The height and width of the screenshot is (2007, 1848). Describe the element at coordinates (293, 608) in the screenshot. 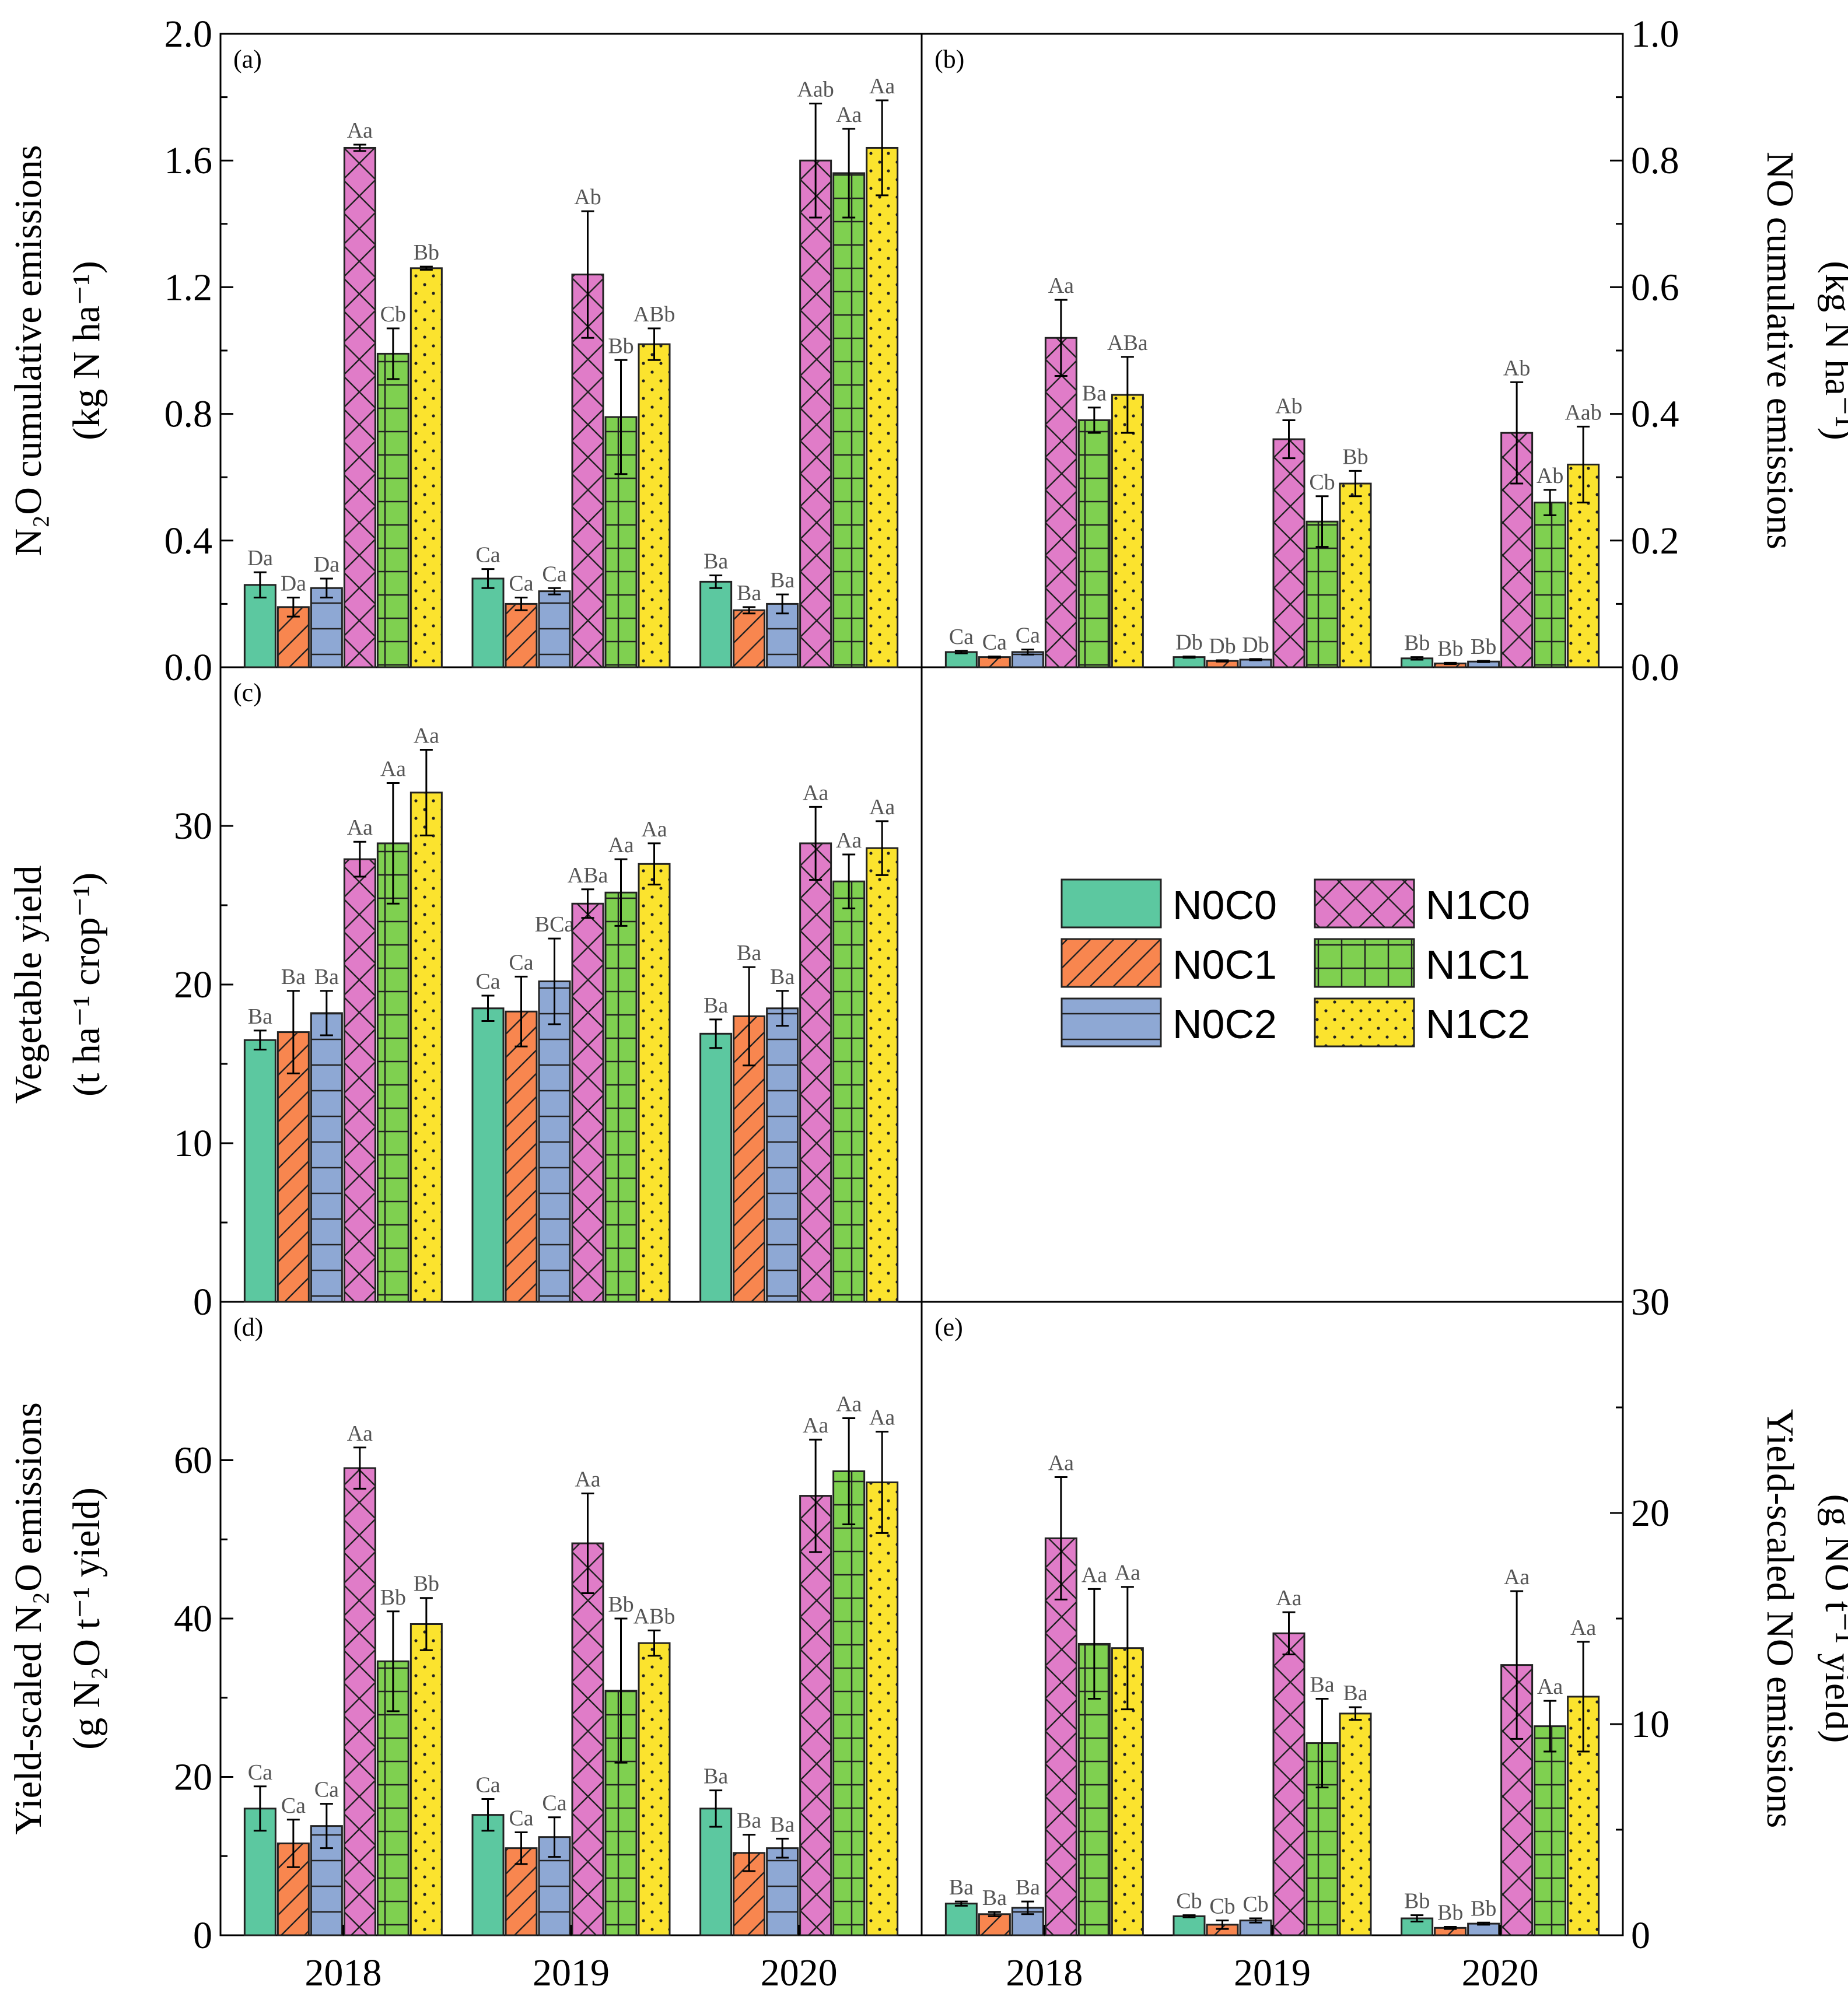

I see `error-bar-a-N0C1-2018` at that location.